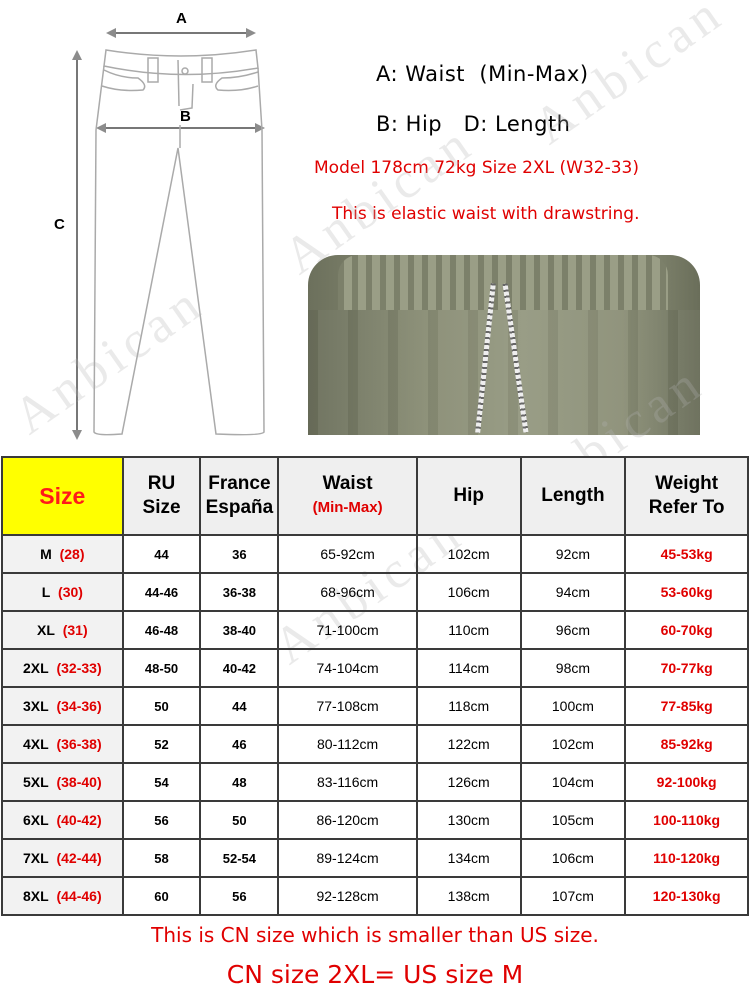 This screenshot has height=1000, width=750. Describe the element at coordinates (161, 668) in the screenshot. I see `ru-size-cell: 48-50` at that location.